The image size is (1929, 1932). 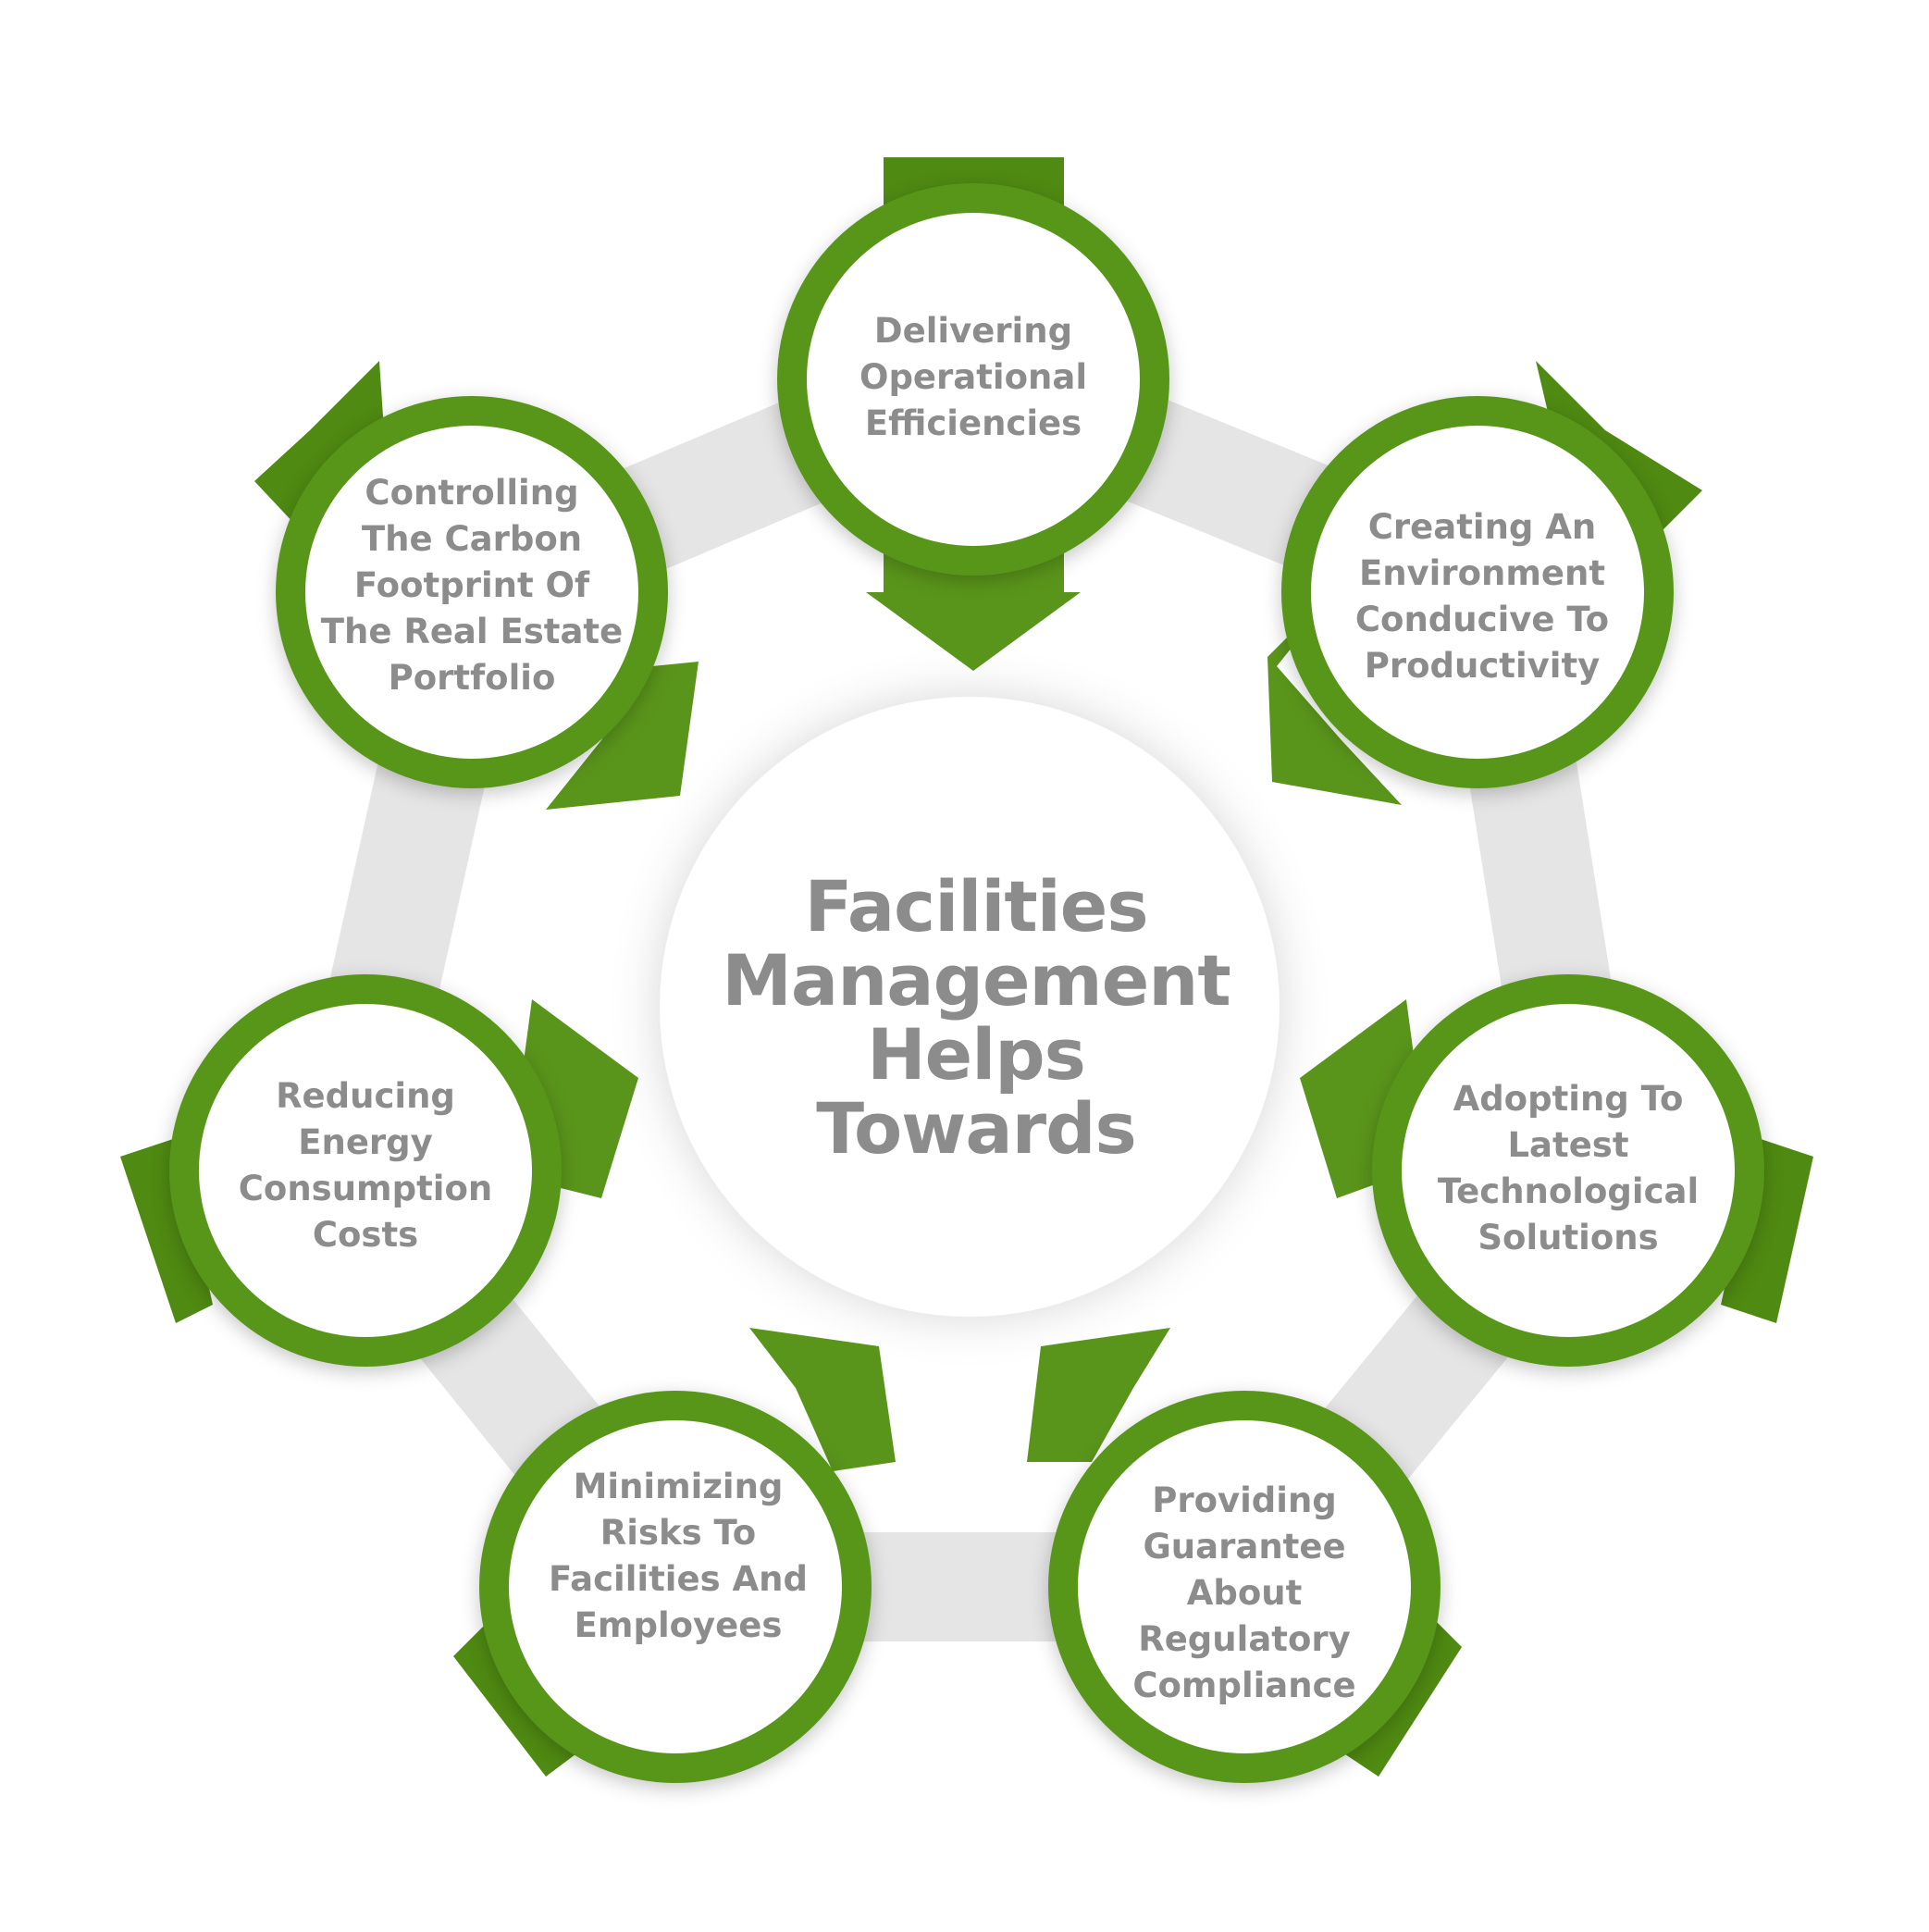 I want to click on node-adopting-circle, so click(x=1568, y=1171).